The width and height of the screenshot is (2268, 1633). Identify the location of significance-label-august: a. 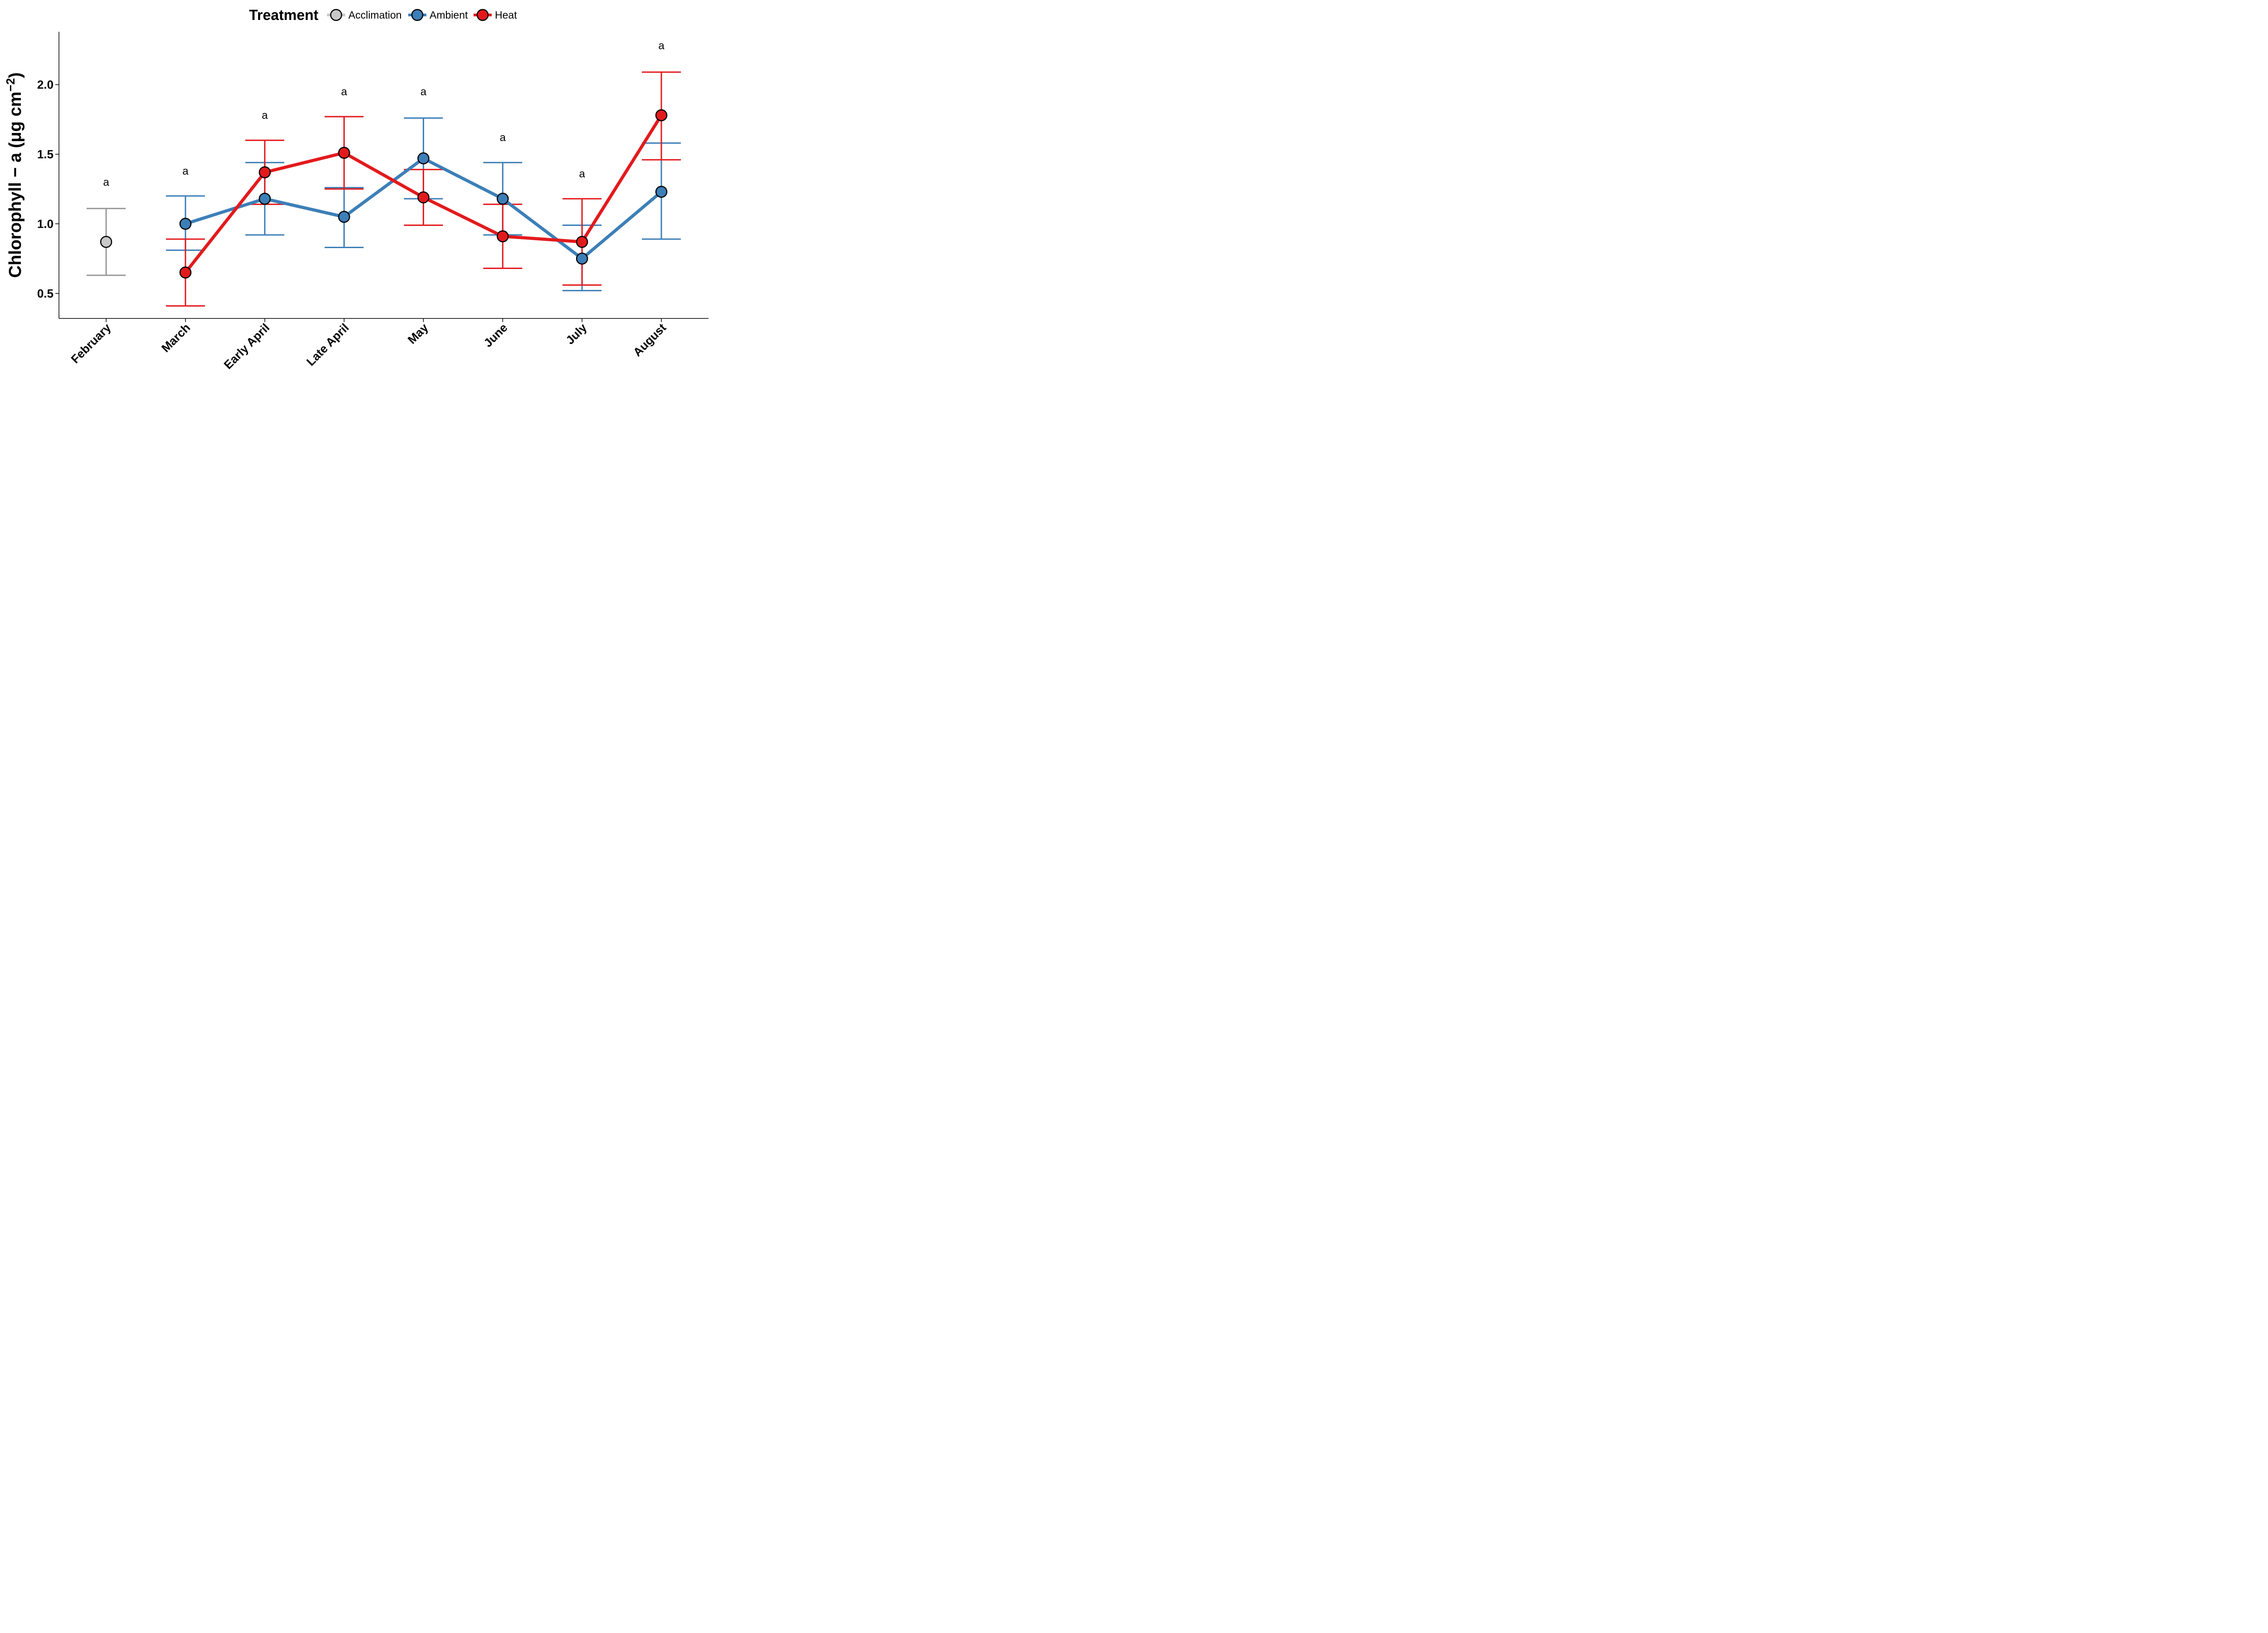
(662, 46).